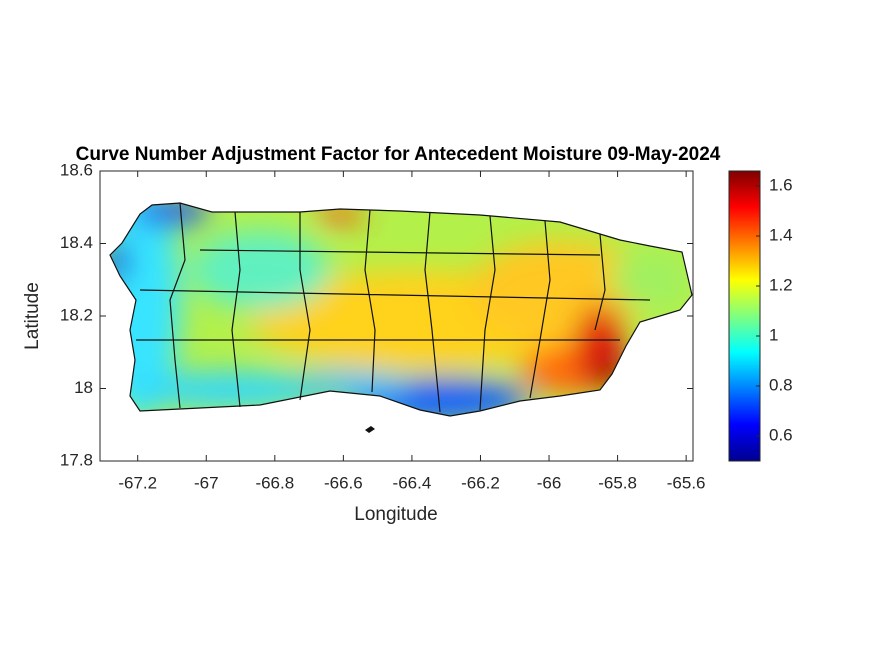 The width and height of the screenshot is (875, 661). I want to click on y-tick-label: 18.4, so click(76, 242).